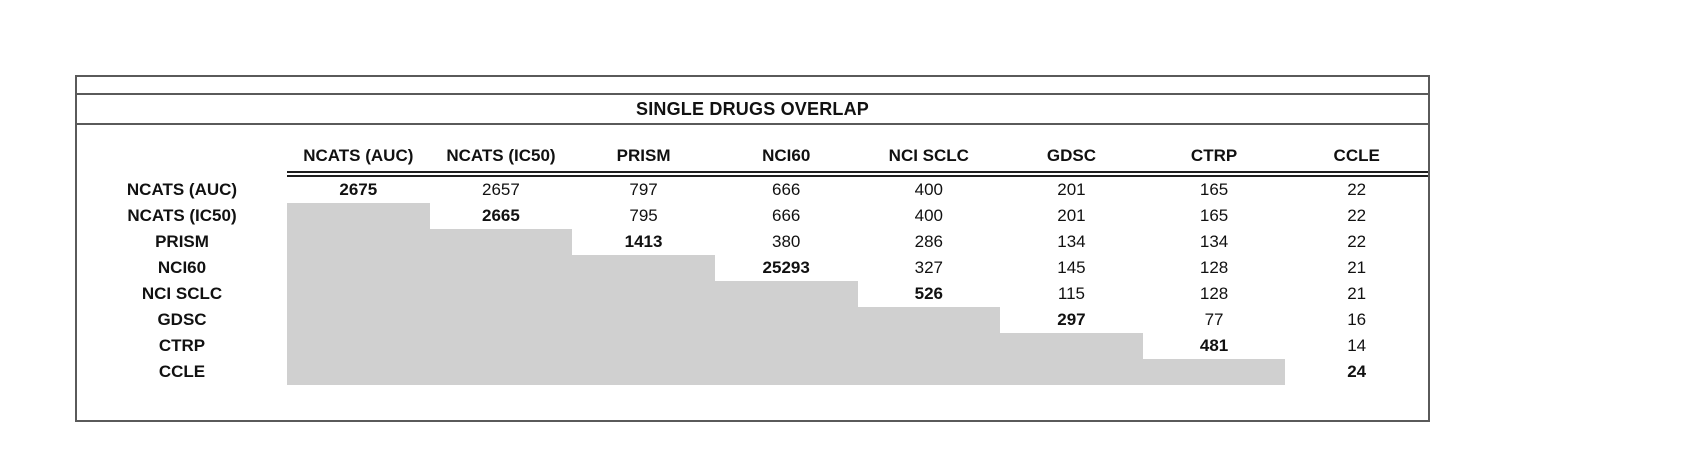  What do you see at coordinates (1214, 155) in the screenshot?
I see `column-header: CTRP` at bounding box center [1214, 155].